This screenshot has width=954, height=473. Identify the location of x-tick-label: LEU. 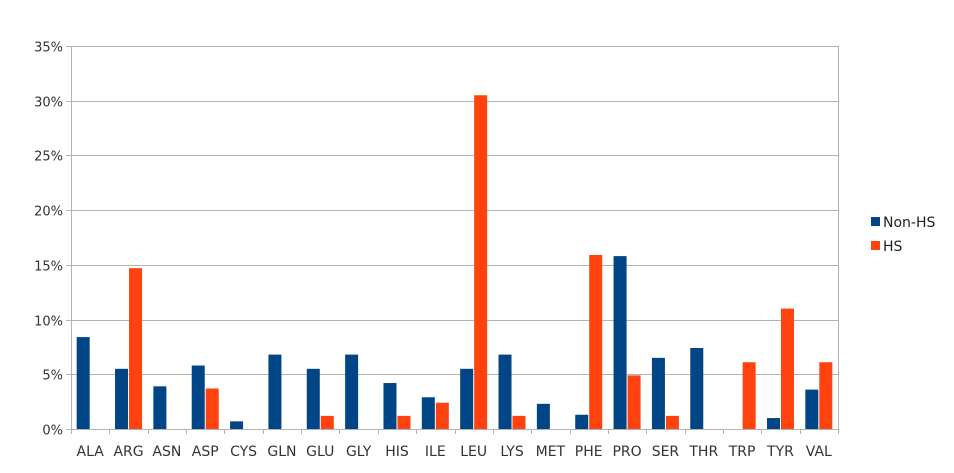
(473, 452).